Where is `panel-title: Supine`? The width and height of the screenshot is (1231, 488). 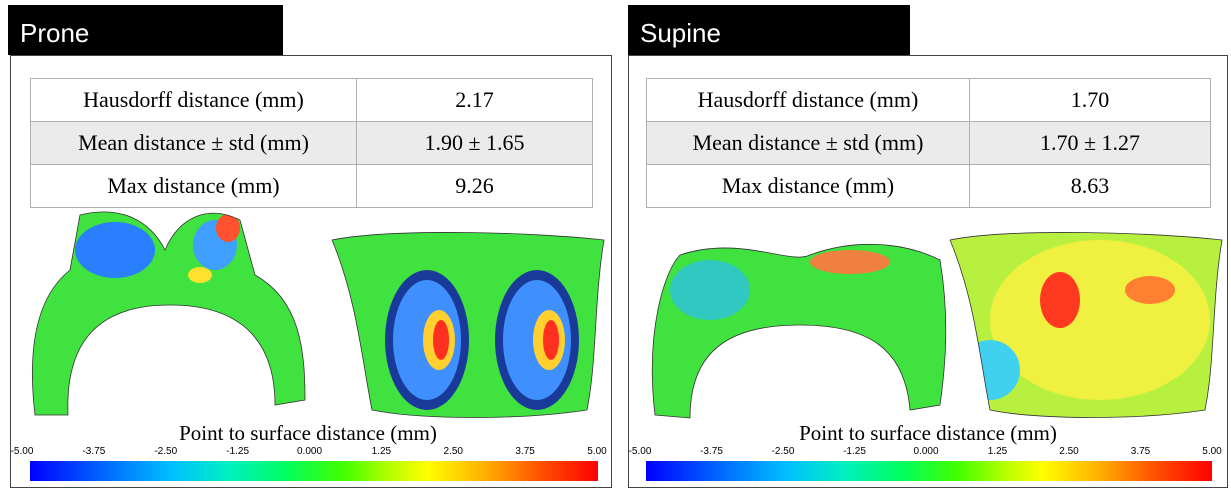
panel-title: Supine is located at coordinates (769, 30).